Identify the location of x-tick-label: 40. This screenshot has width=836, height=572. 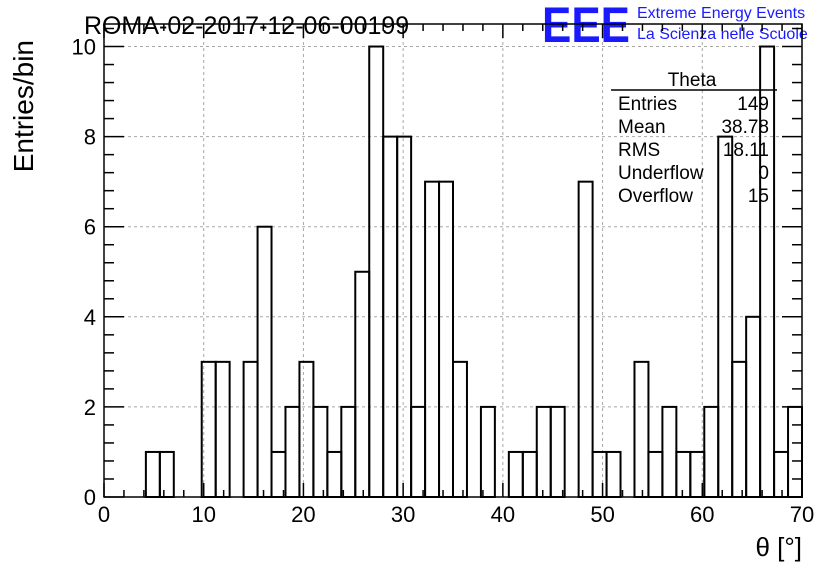
(503, 514).